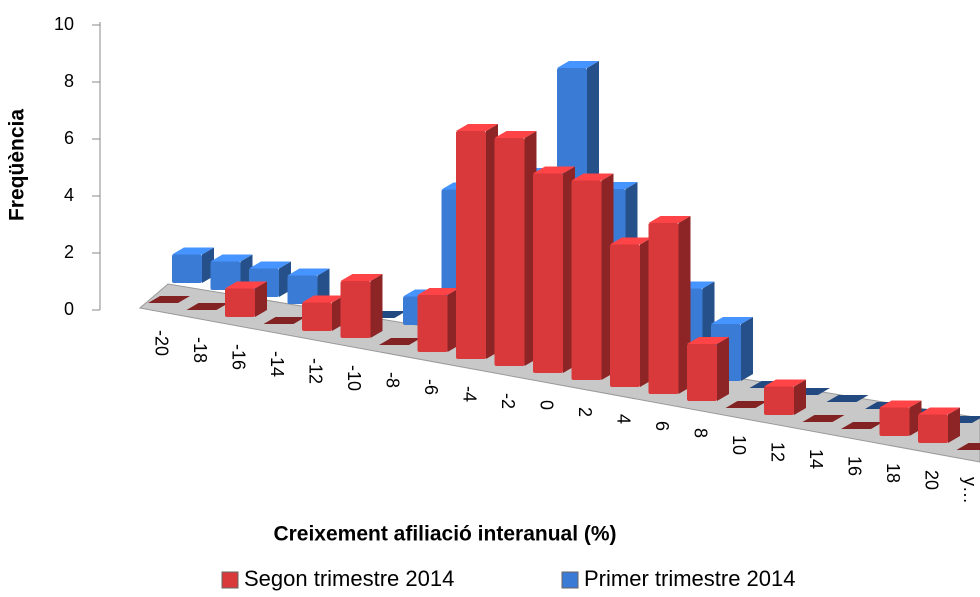  I want to click on x-tick-label: -10, so click(354, 378).